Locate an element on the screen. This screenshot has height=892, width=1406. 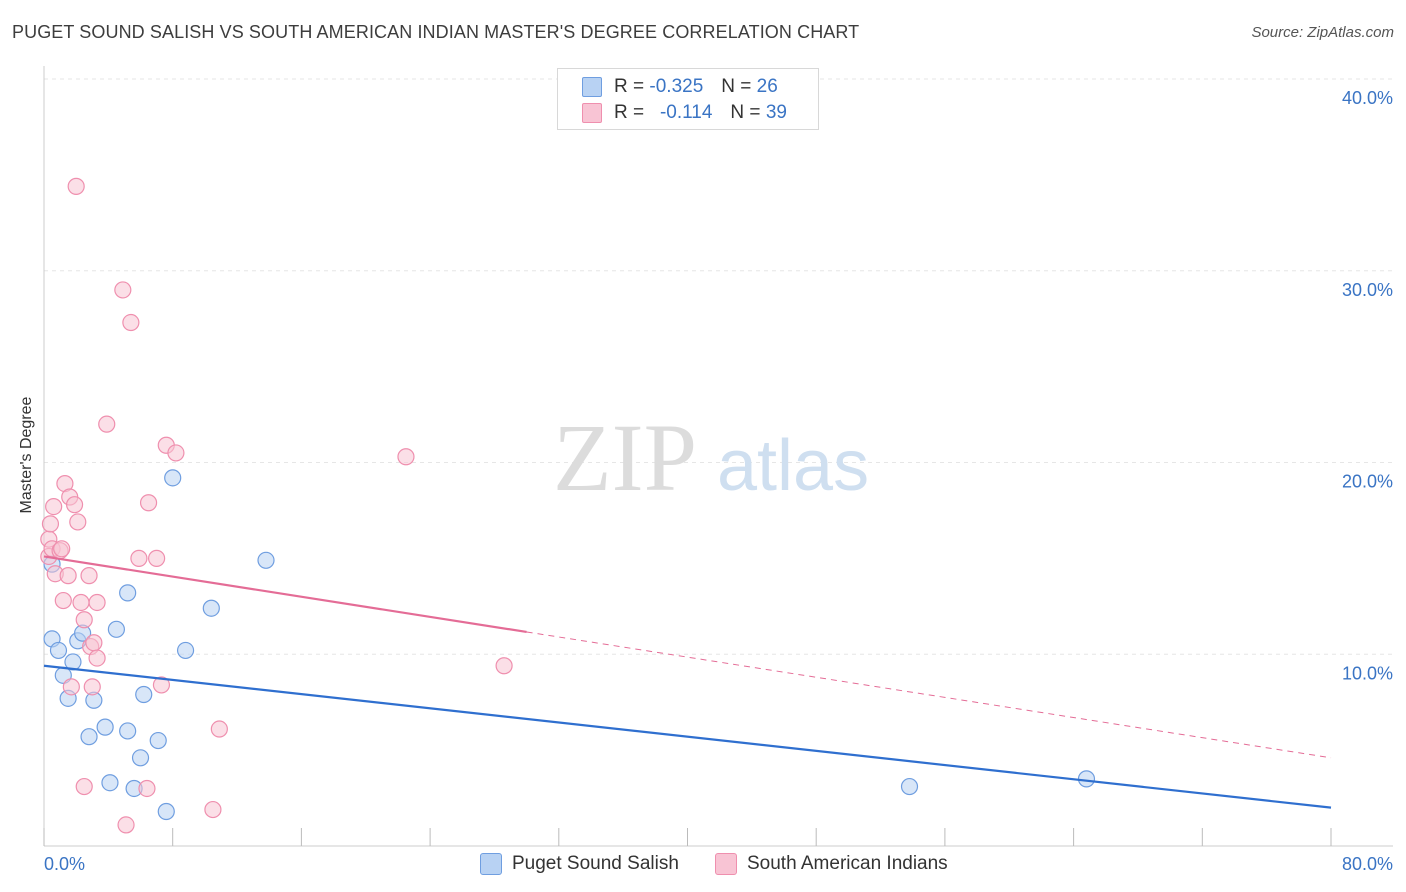
source-label: Source: ZipAtlas.com is located at coordinates (1322, 32).